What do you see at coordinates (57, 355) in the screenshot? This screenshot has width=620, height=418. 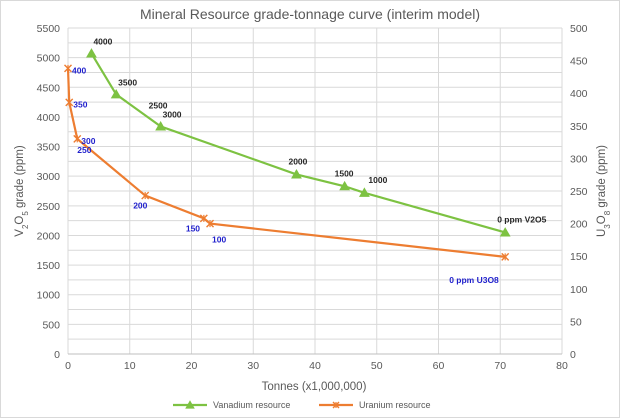 I see `y-left-tick-label: 0` at bounding box center [57, 355].